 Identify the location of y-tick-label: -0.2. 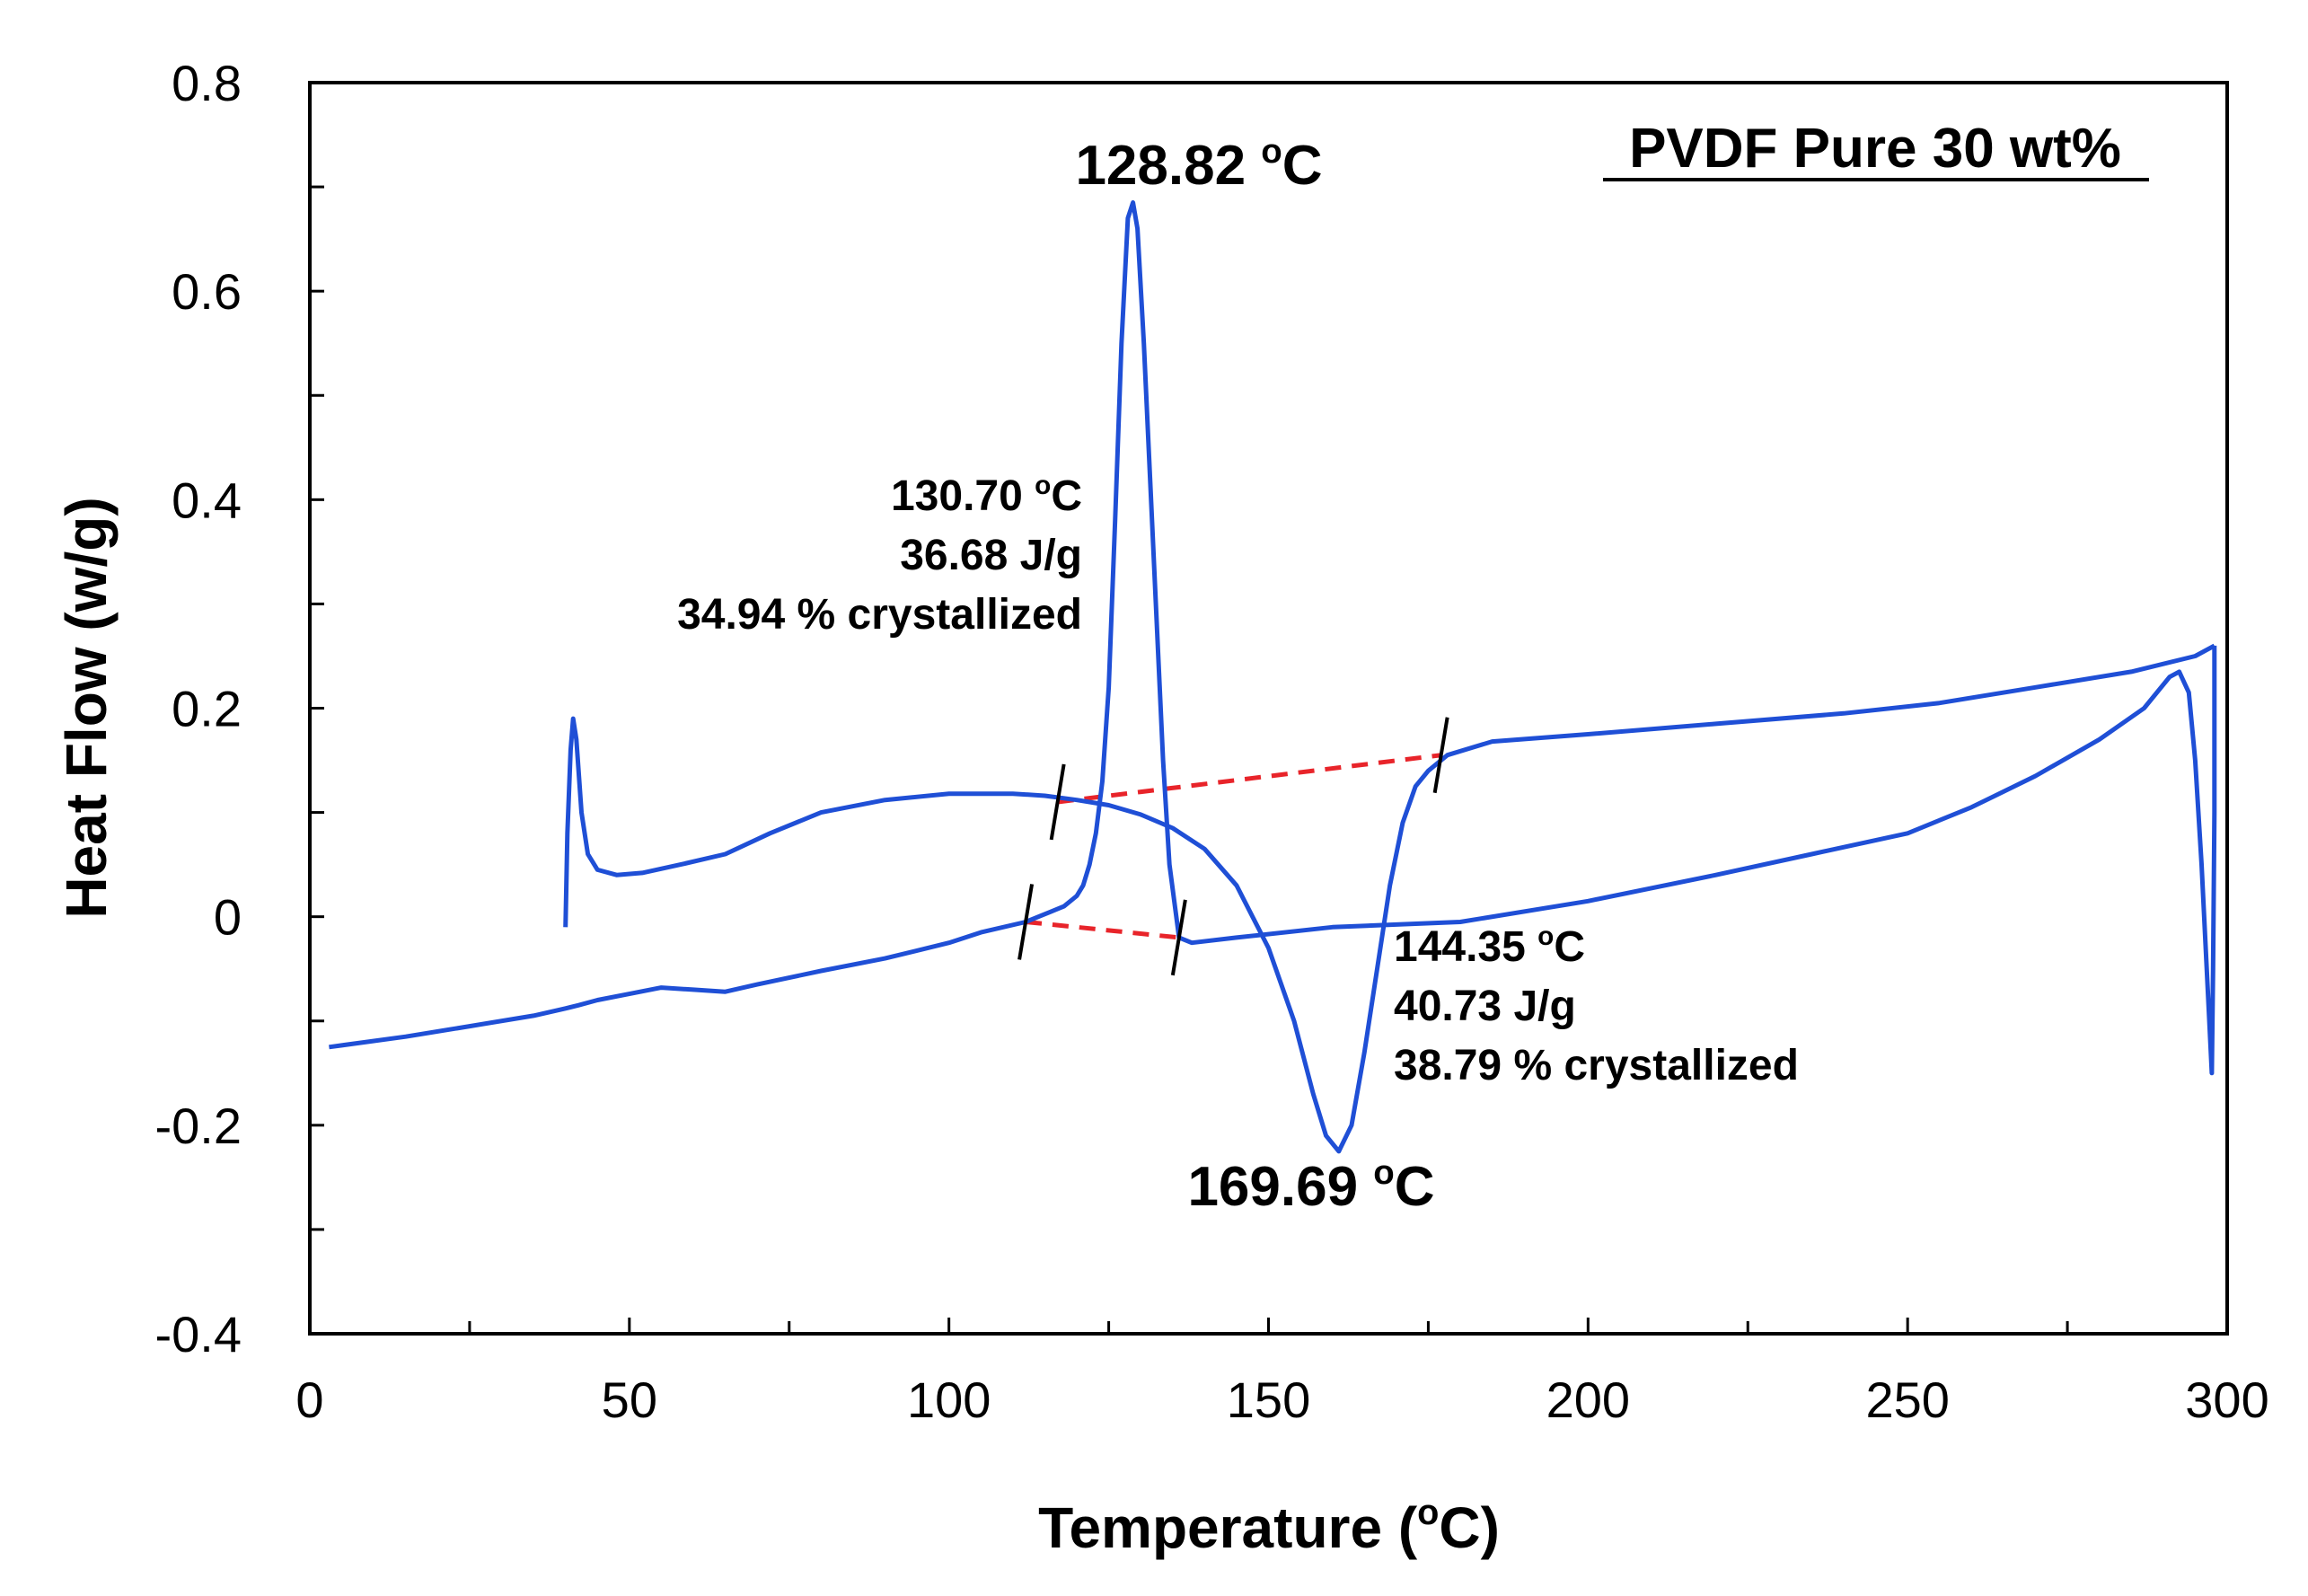
(198, 1126).